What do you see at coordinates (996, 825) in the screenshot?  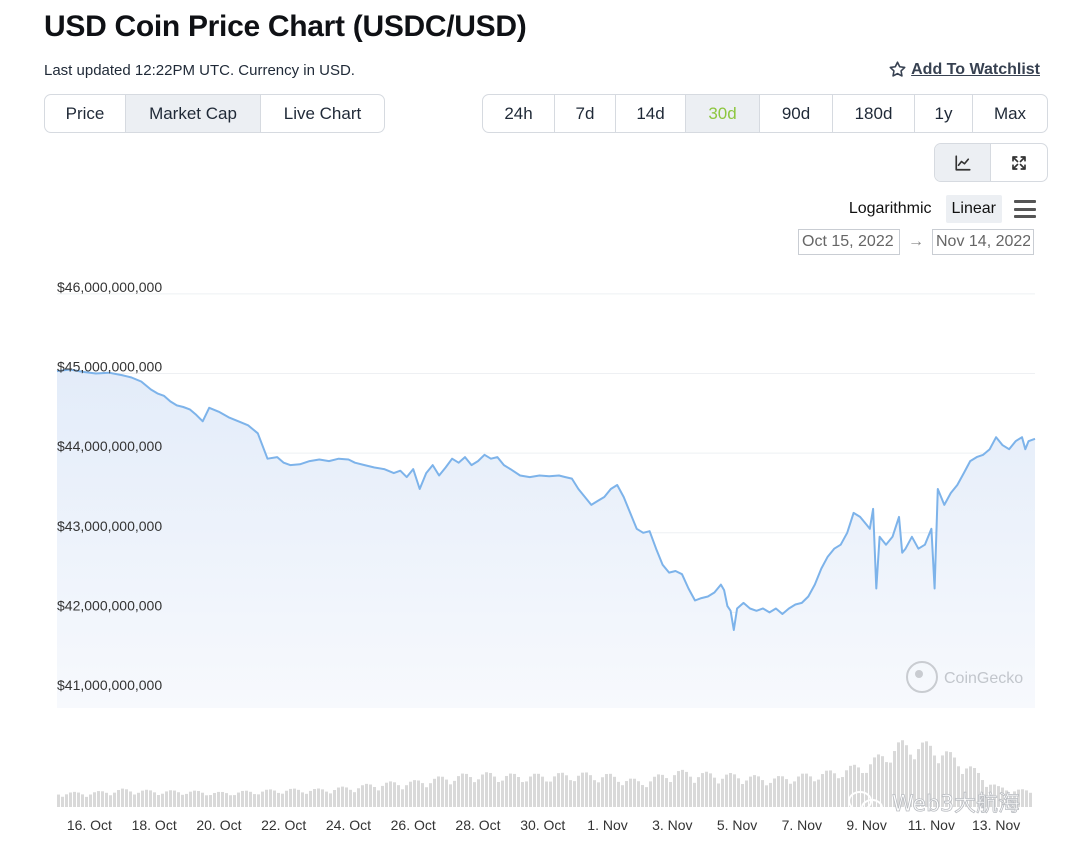 I see `x-tick-label: 13. Nov` at bounding box center [996, 825].